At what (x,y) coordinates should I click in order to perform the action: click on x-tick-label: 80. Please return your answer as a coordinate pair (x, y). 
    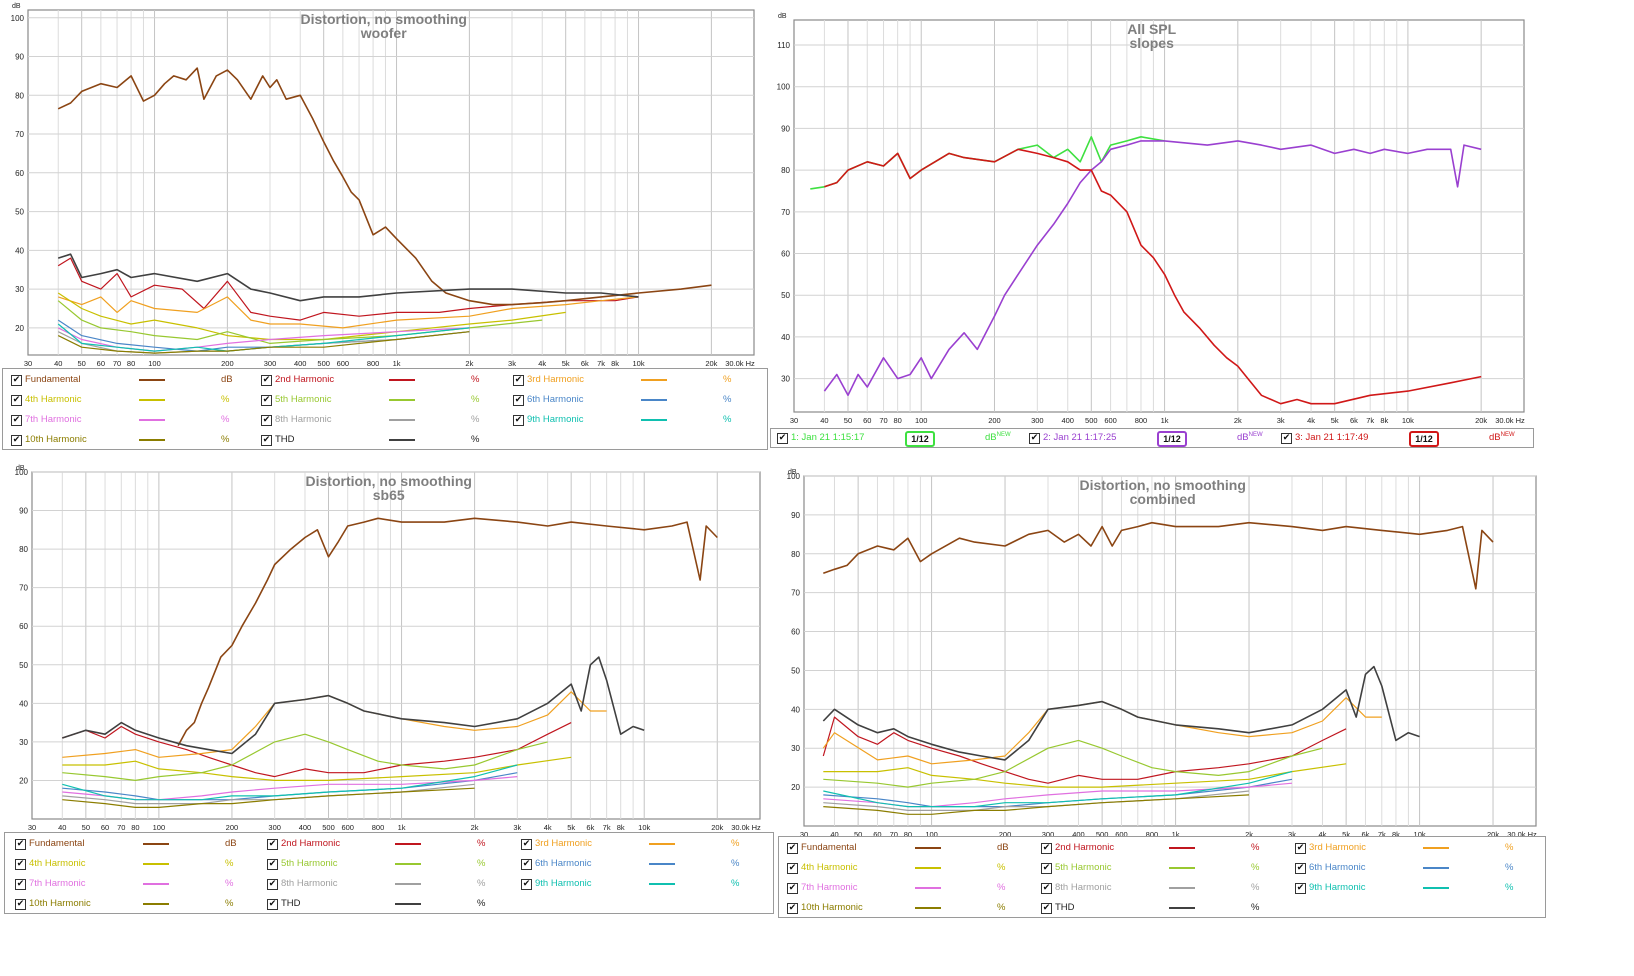
    Looking at the image, I should click on (897, 420).